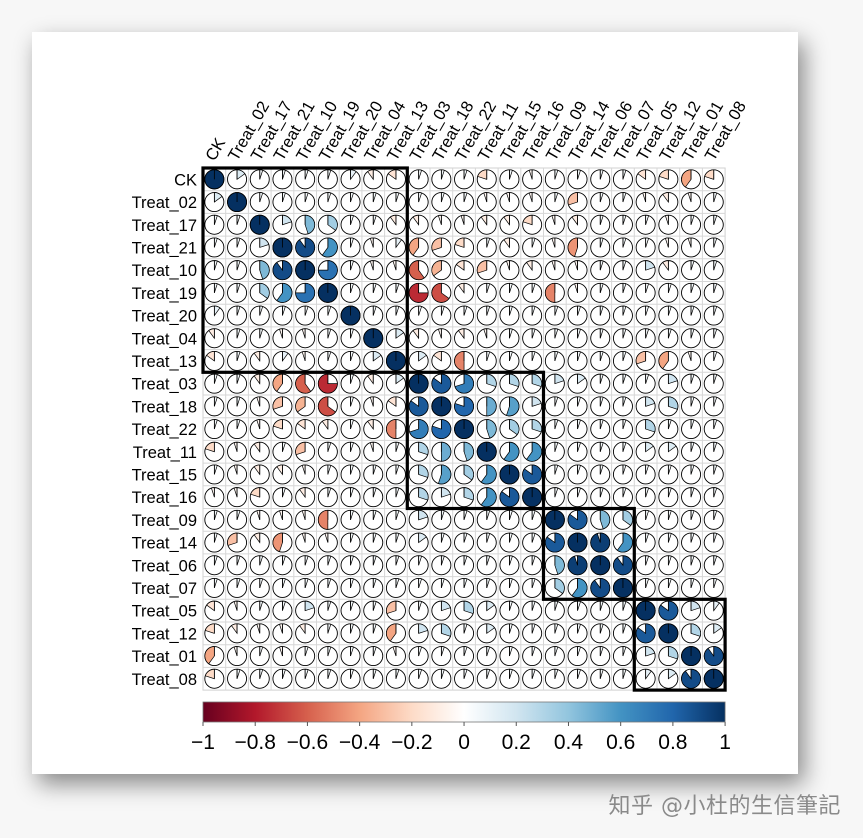 The width and height of the screenshot is (863, 838). Describe the element at coordinates (679, 644) in the screenshot. I see `cluster-box` at that location.